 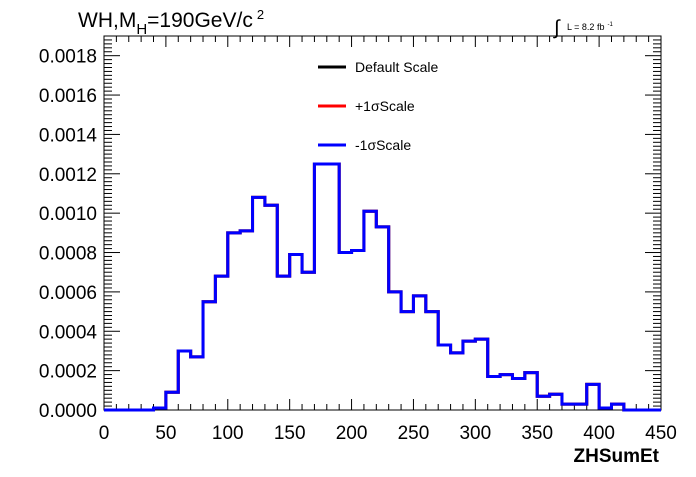 What do you see at coordinates (537, 433) in the screenshot?
I see `x-tick-label: 350` at bounding box center [537, 433].